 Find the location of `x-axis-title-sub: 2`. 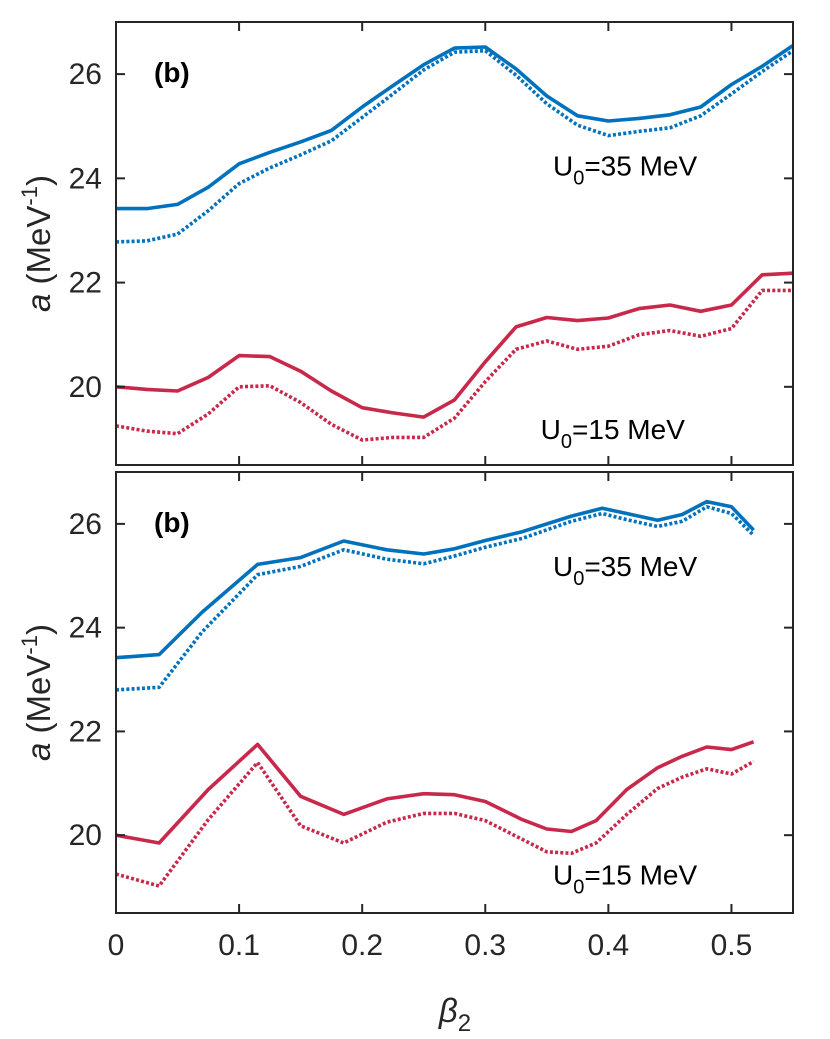

x-axis-title-sub: 2 is located at coordinates (464, 1023).